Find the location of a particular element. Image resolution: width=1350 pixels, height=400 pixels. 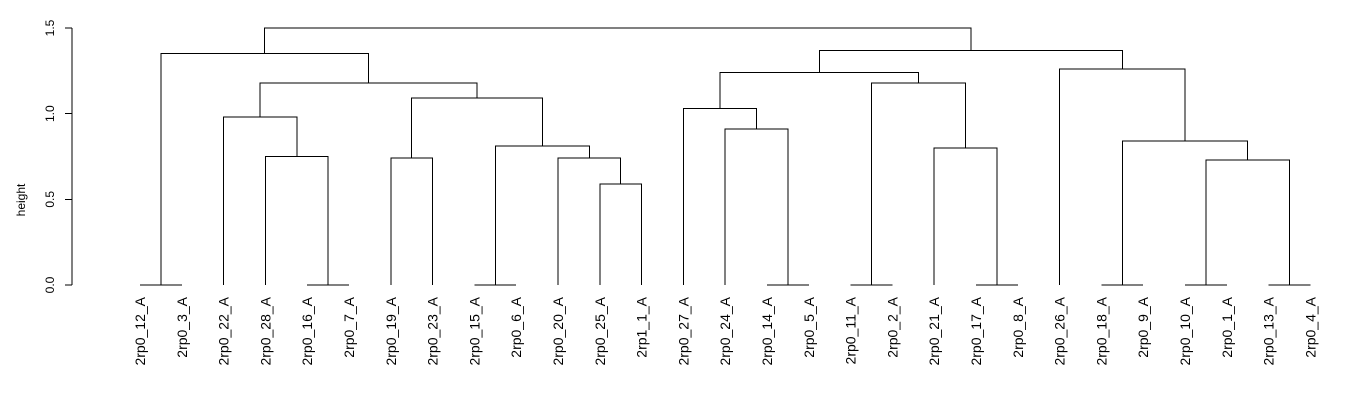

y-axis: 0.0 0.5 1.0 1.5 is located at coordinates (58, 156).